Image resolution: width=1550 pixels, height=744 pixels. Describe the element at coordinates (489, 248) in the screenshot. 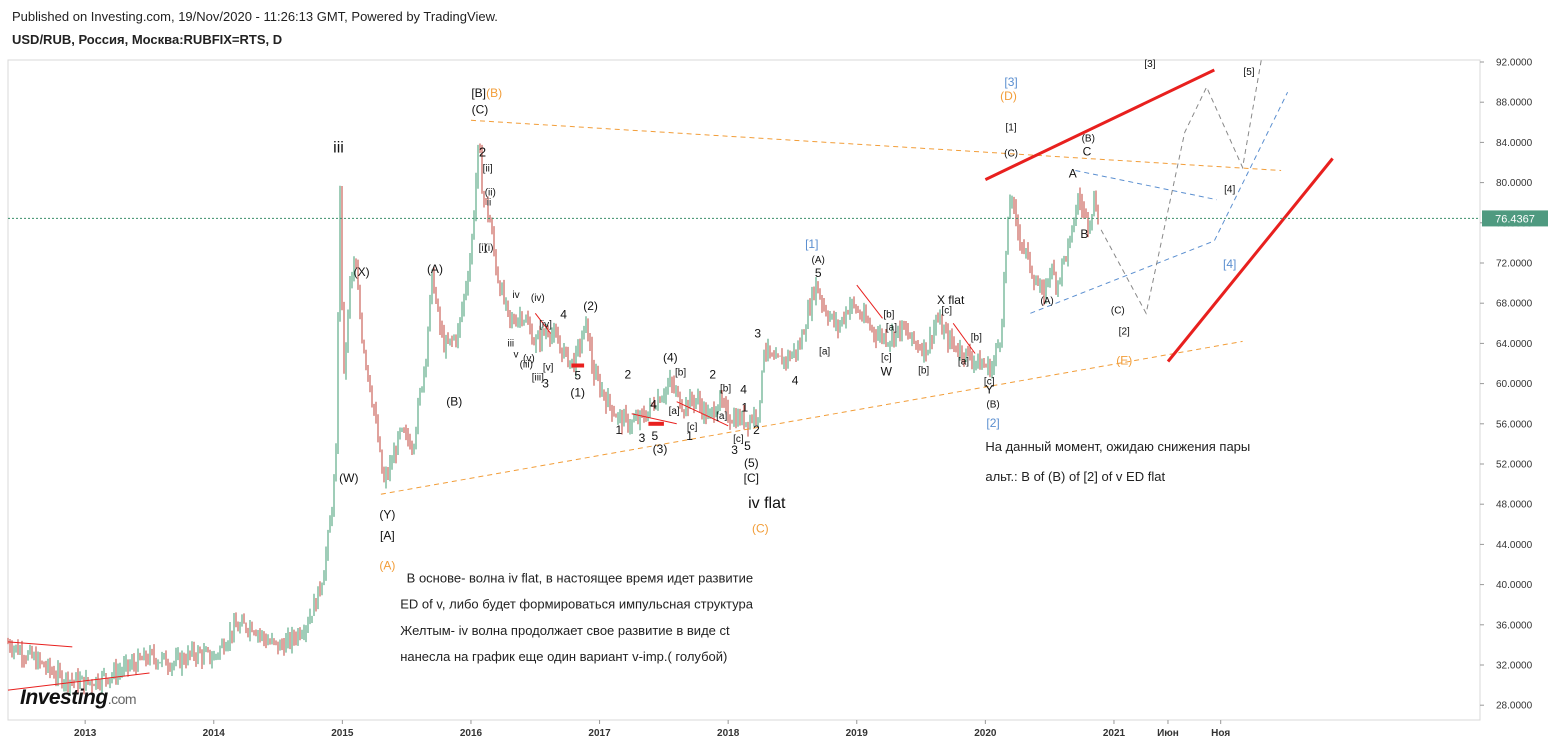

I see `wave-label: (i)` at that location.